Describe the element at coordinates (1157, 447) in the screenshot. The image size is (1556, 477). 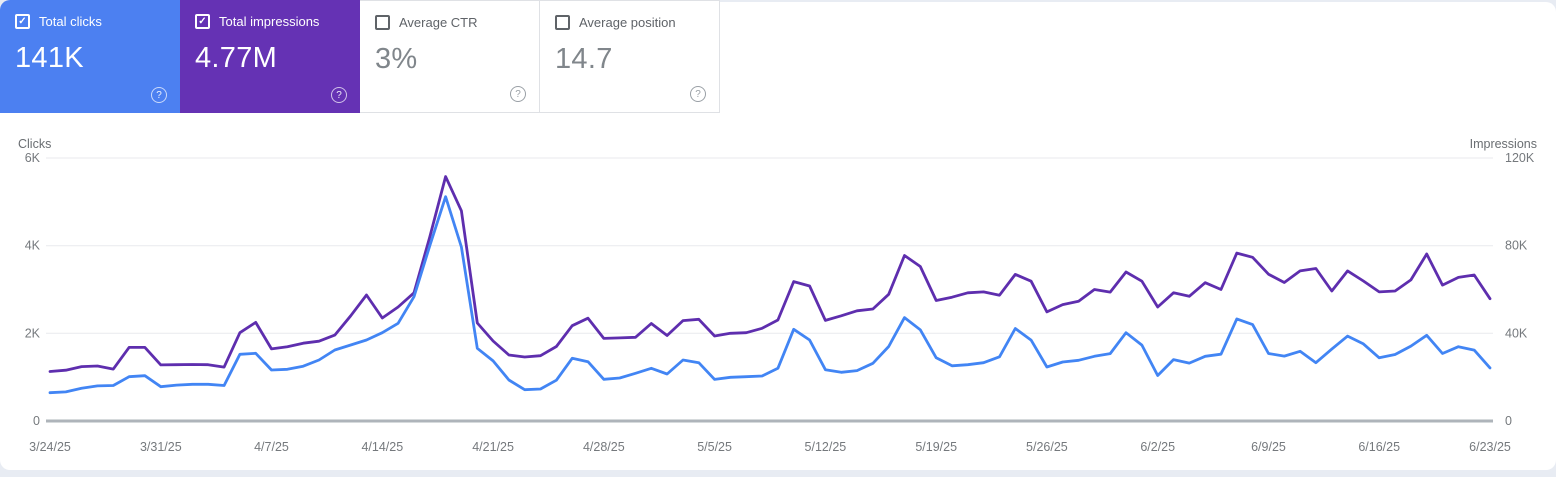
I see `x-tick-label: 6/2/25` at that location.